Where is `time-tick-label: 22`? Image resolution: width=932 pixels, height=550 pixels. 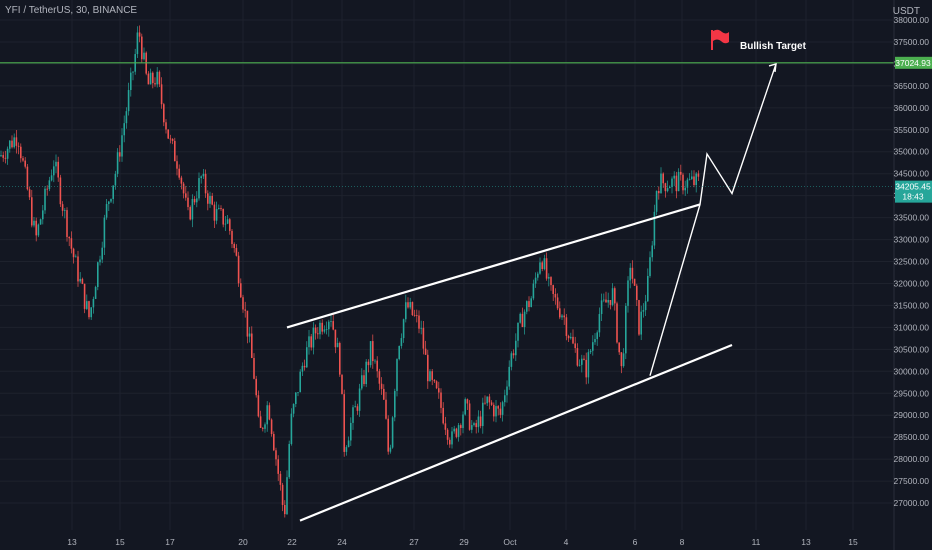
time-tick-label: 22 is located at coordinates (292, 542).